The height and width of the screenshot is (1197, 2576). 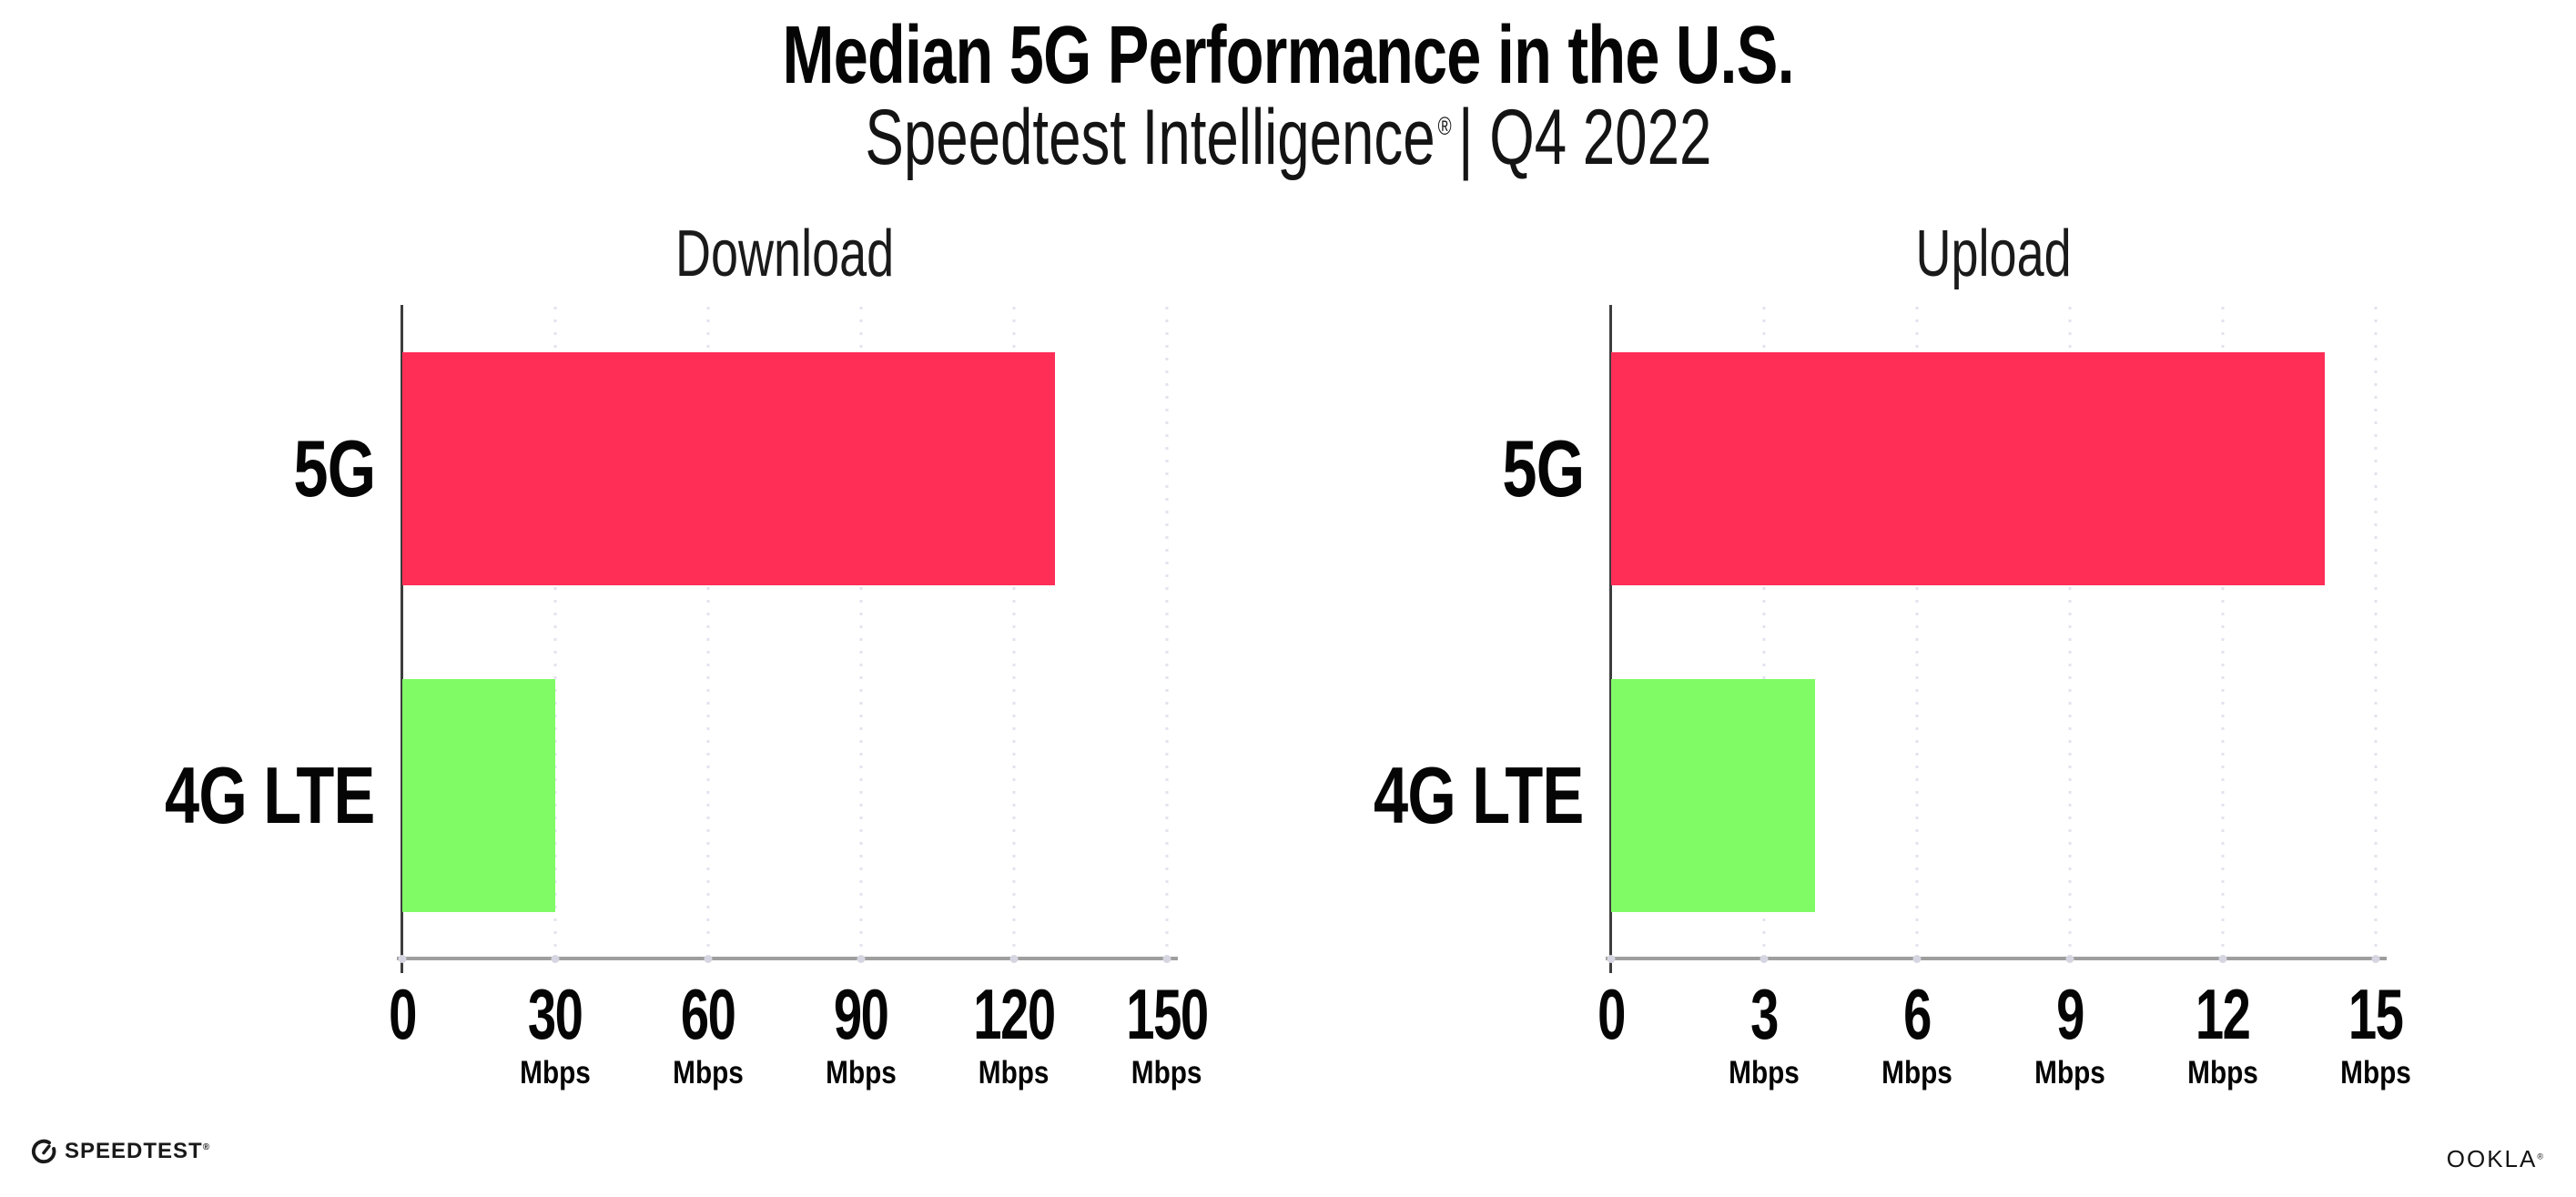 I want to click on x-tick-label-9: 9 Mbps, so click(x=2069, y=1033).